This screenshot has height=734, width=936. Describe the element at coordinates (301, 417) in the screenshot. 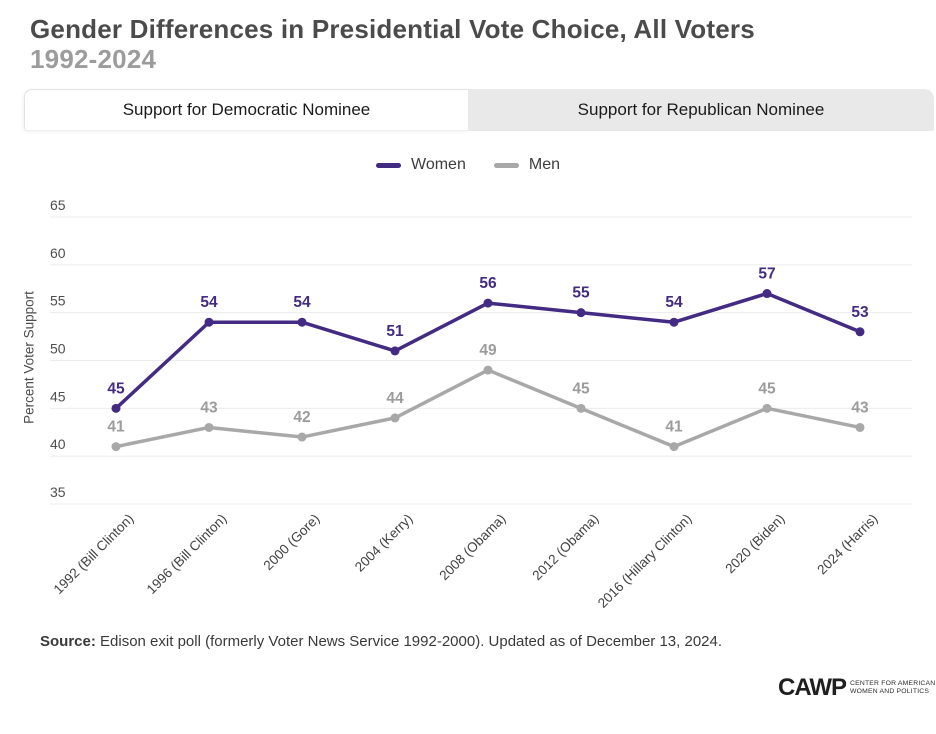

I see `men-data-label: 42` at that location.